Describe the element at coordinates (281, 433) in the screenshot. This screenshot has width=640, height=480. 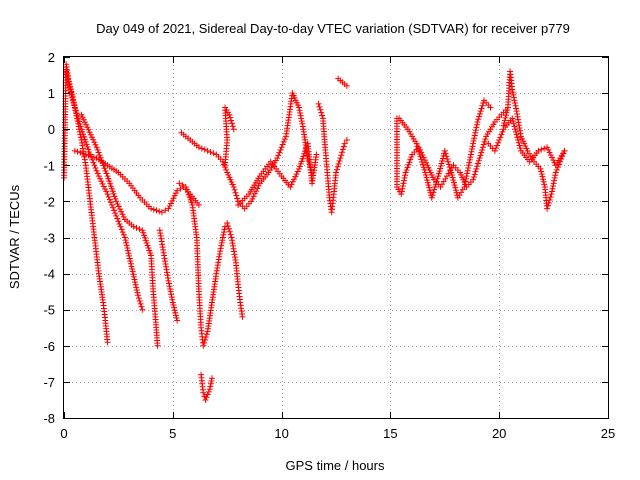
I see `x-tick-label: 10` at that location.